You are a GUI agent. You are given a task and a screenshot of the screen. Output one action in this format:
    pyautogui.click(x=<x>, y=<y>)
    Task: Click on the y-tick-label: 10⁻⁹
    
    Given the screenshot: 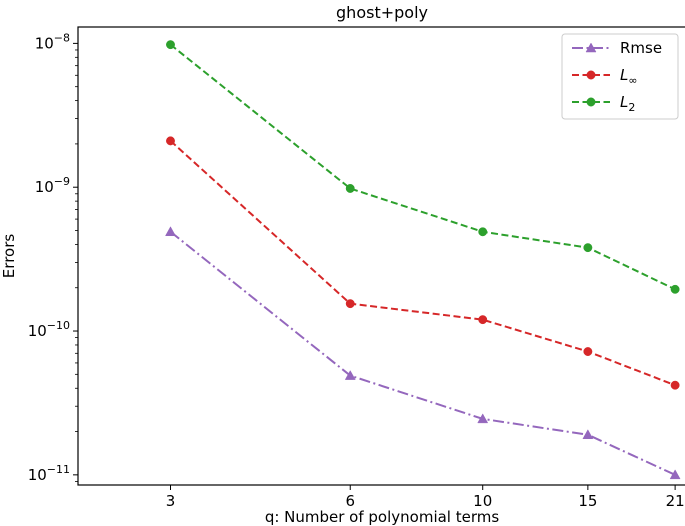 What is the action you would take?
    pyautogui.click(x=52, y=185)
    